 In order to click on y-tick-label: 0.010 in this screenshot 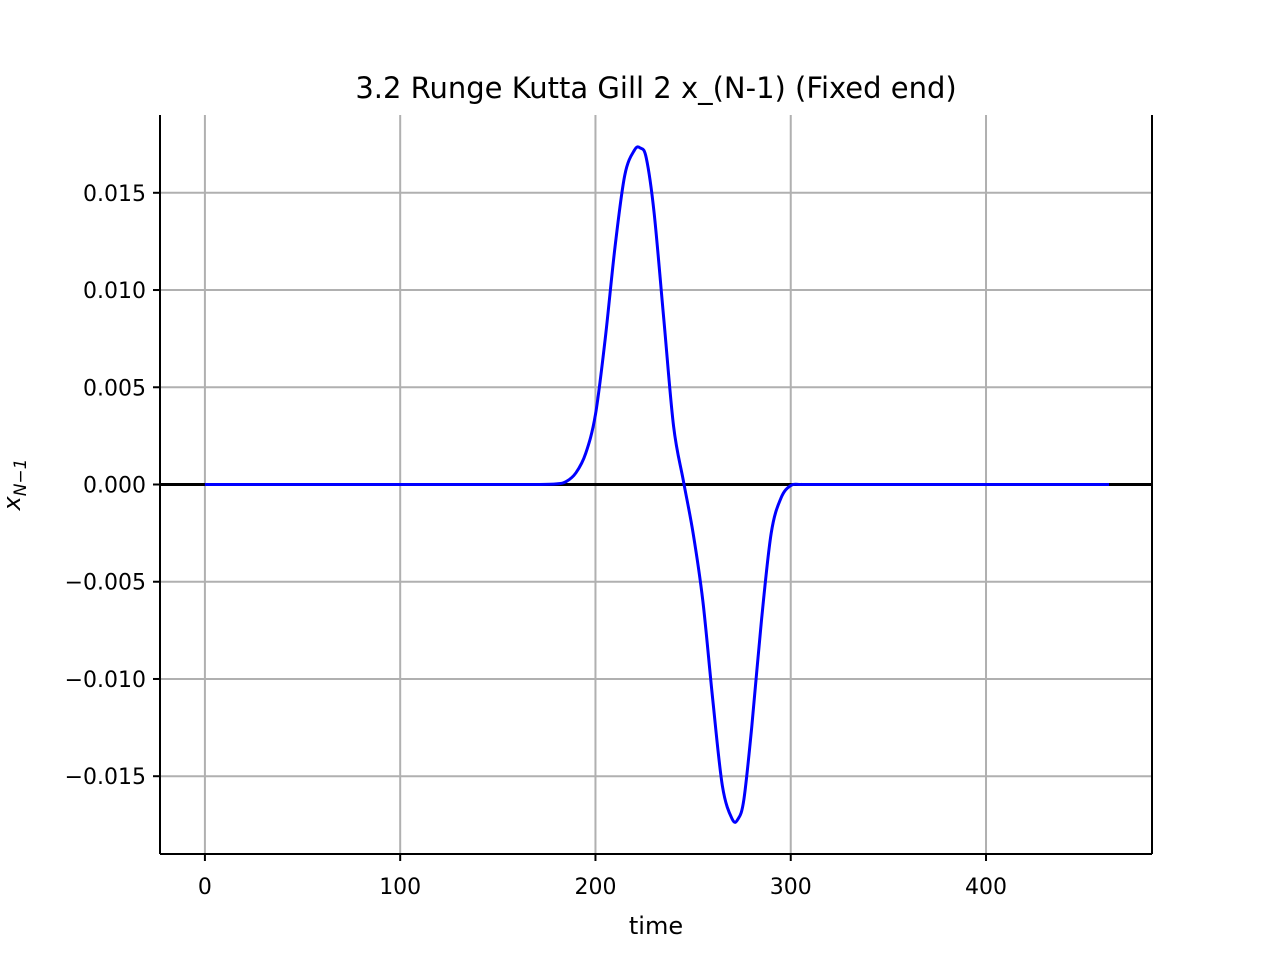, I will do `click(114, 291)`.